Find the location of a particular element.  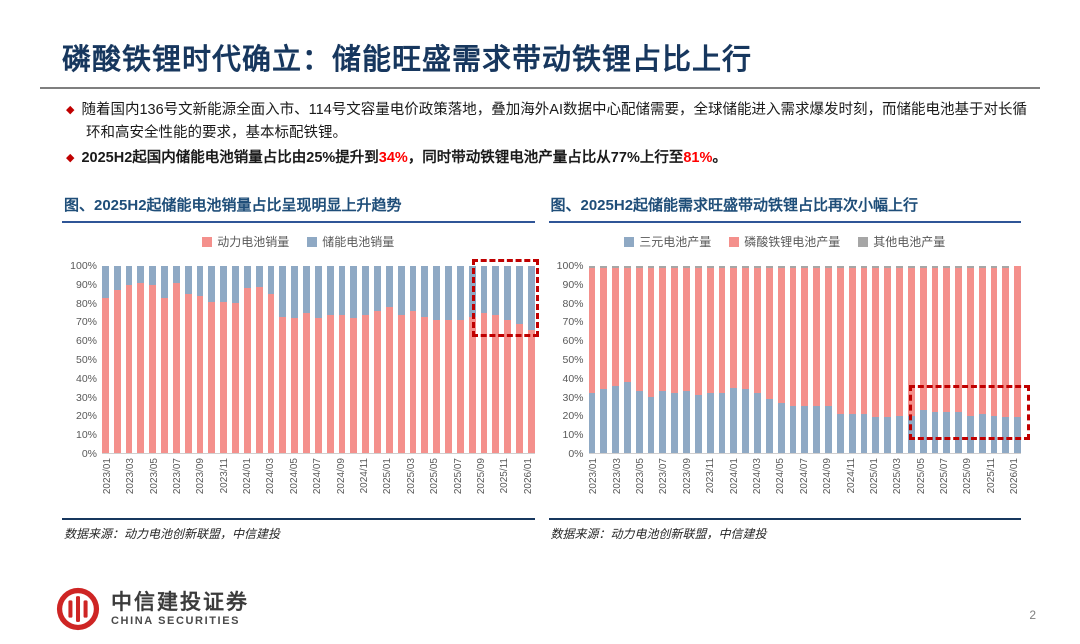

logo-name-cn: 中信建投证券 is located at coordinates (180, 602).